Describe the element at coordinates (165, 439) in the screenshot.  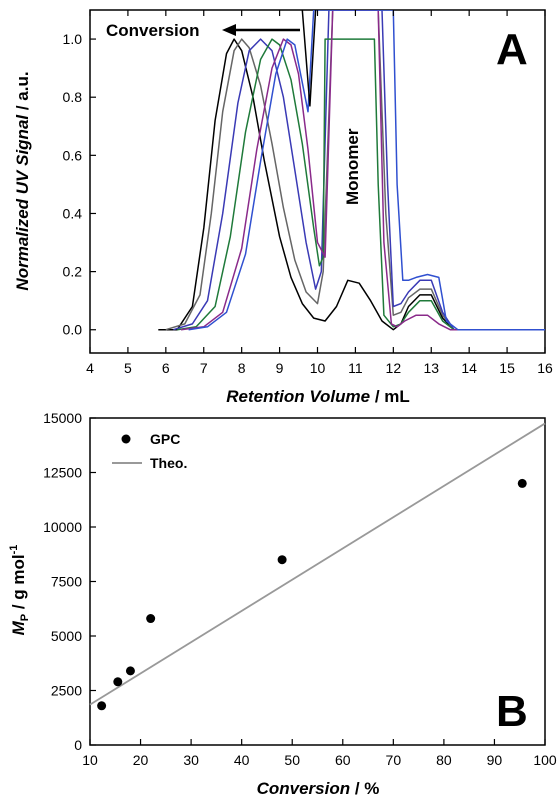
I see `legend-gpc-label: GPC` at that location.